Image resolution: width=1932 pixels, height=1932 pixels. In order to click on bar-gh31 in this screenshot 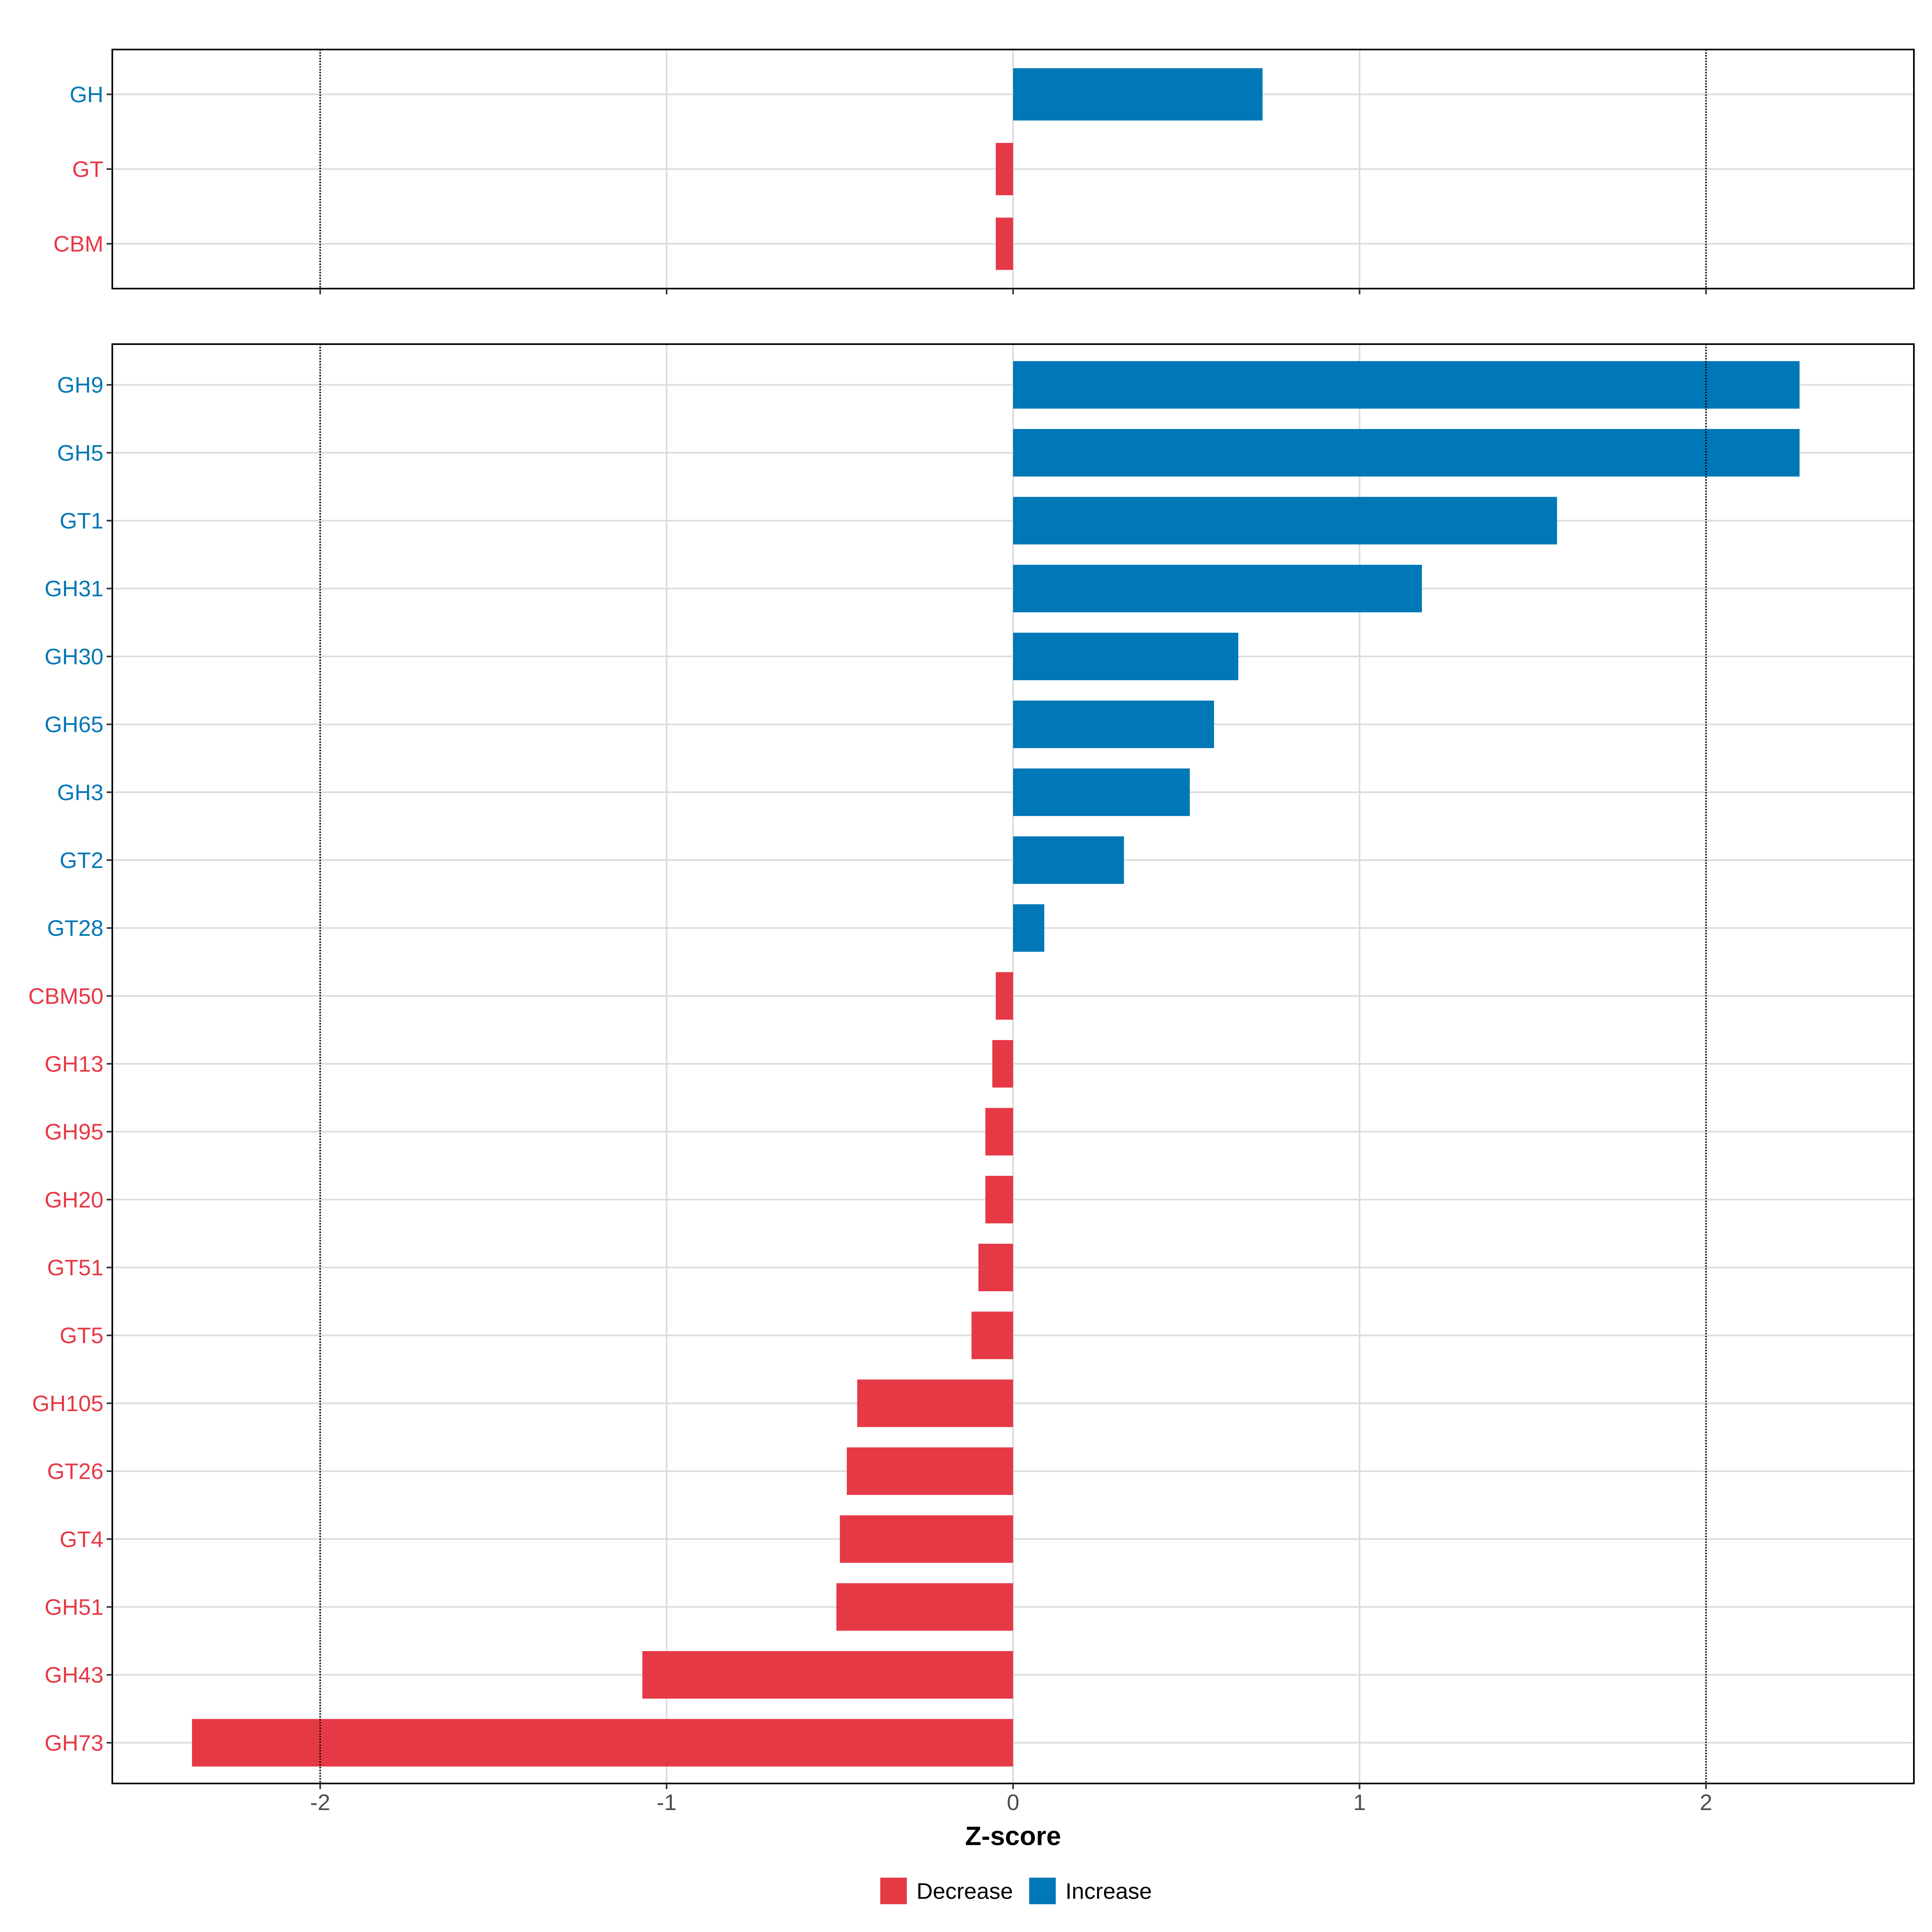, I will do `click(1217, 589)`.